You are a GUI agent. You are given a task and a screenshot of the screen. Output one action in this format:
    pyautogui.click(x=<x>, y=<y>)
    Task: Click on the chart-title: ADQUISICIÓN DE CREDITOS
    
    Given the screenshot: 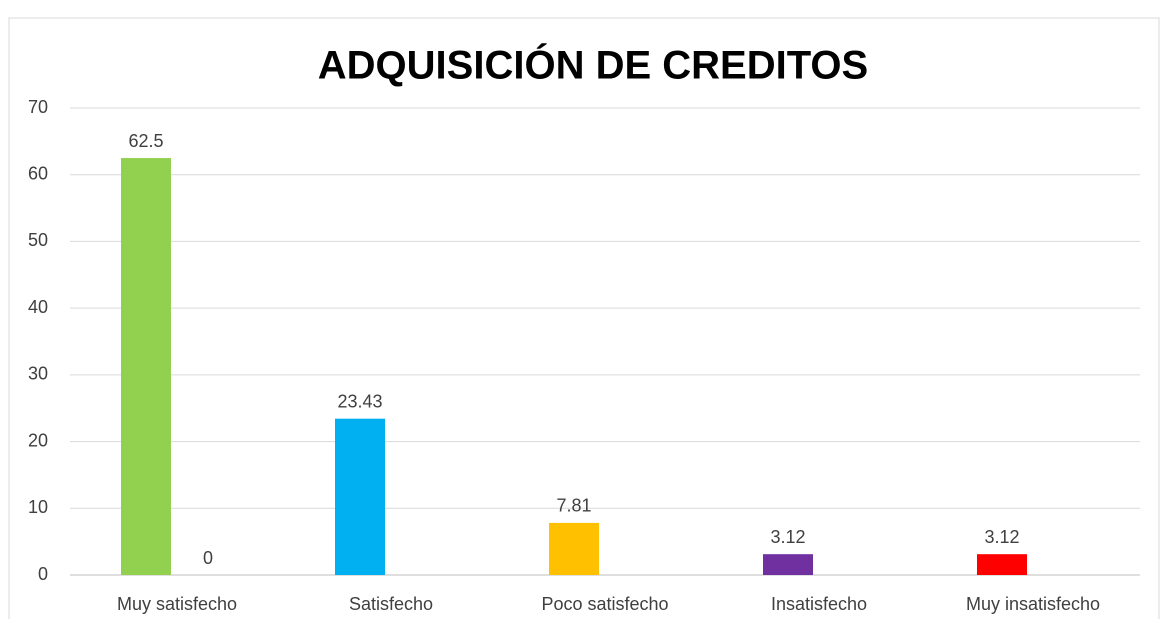 What is the action you would take?
    pyautogui.click(x=593, y=65)
    